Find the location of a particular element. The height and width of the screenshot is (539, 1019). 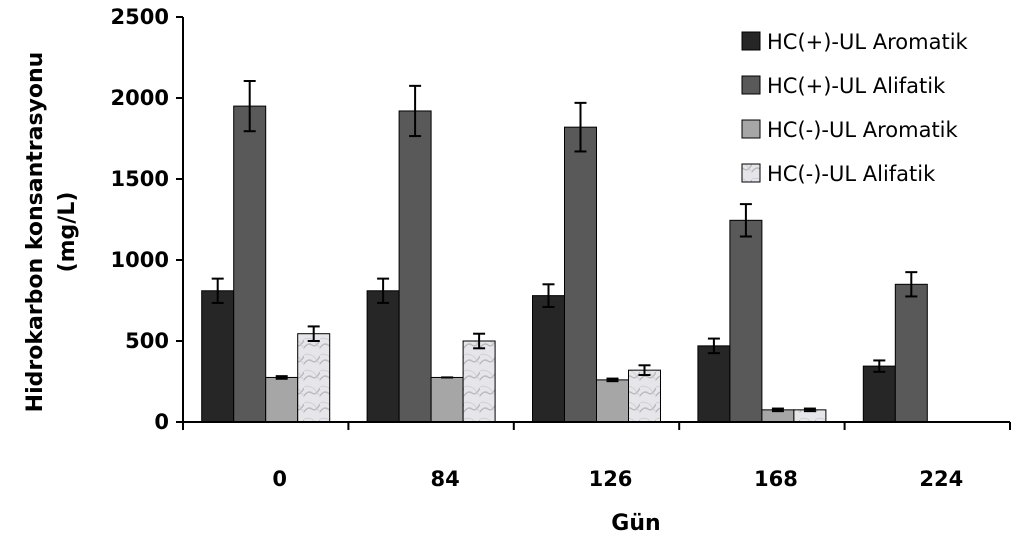

y-axis-title-line2: (mg/L) is located at coordinates (67, 232).